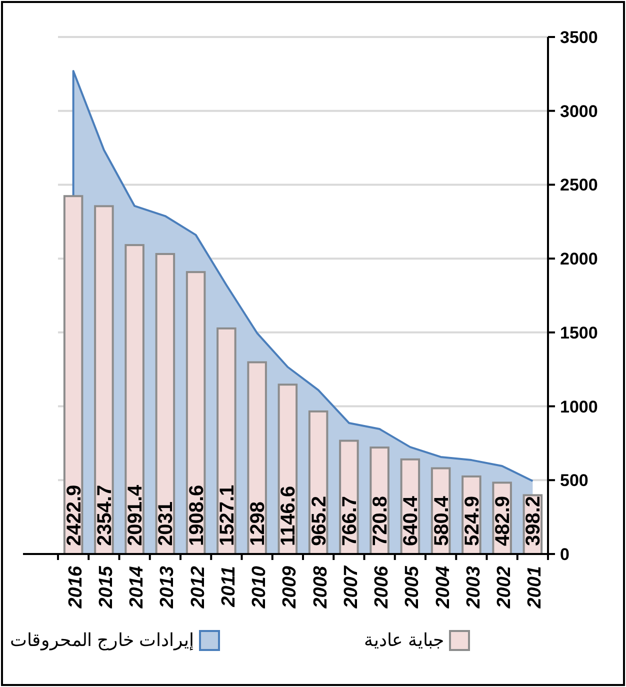 This screenshot has height=687, width=626. Describe the element at coordinates (197, 515) in the screenshot. I see `data-label: 1908.6` at that location.